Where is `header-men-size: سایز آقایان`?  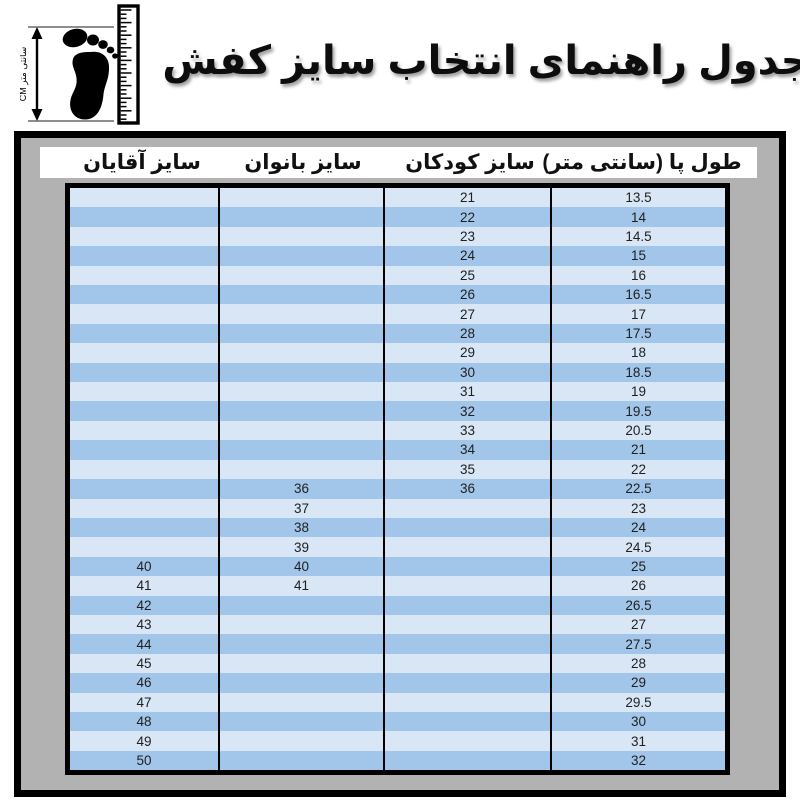
header-men-size: سایز آقایان is located at coordinates (142, 162).